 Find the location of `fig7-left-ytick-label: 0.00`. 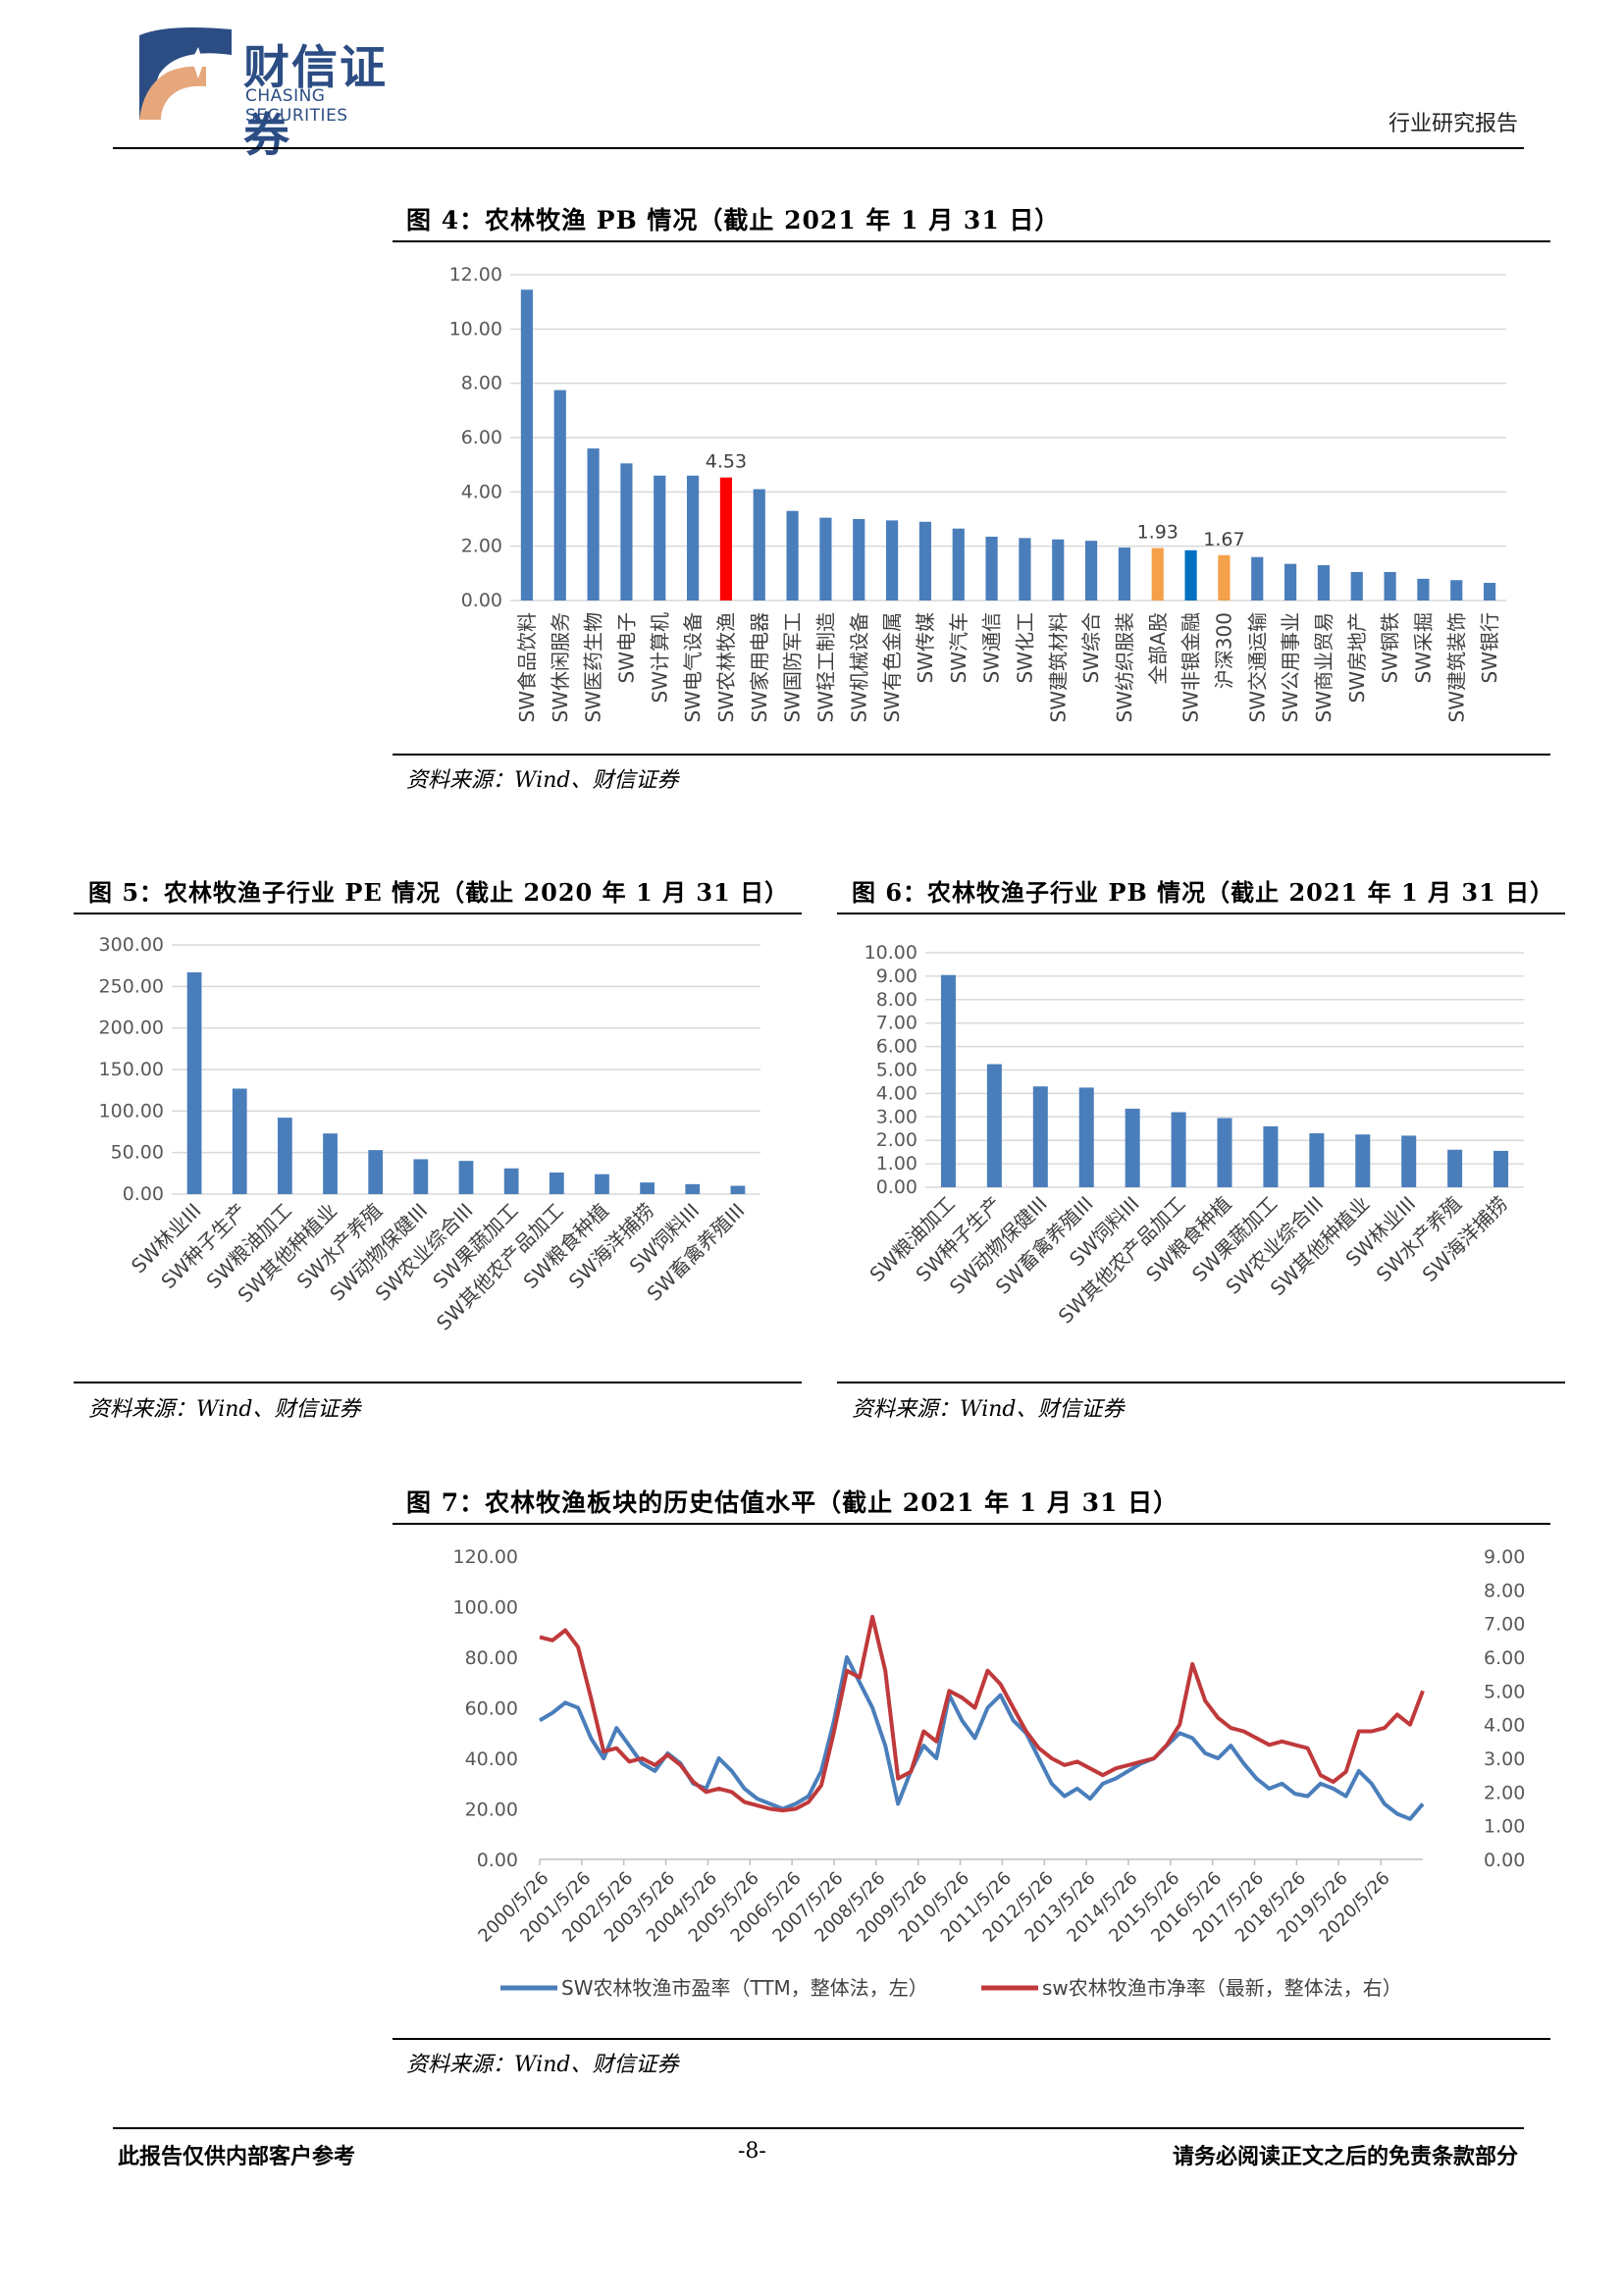

fig7-left-ytick-label: 0.00 is located at coordinates (497, 1860).